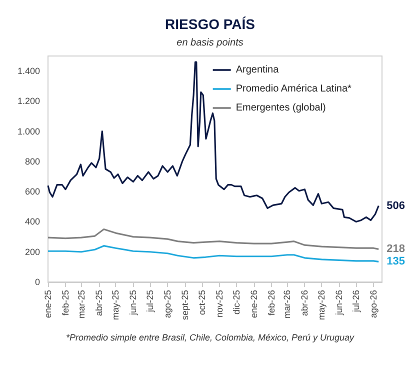 The width and height of the screenshot is (420, 368). What do you see at coordinates (185, 305) in the screenshot?
I see `x-tick-label: sept-25` at bounding box center [185, 305].